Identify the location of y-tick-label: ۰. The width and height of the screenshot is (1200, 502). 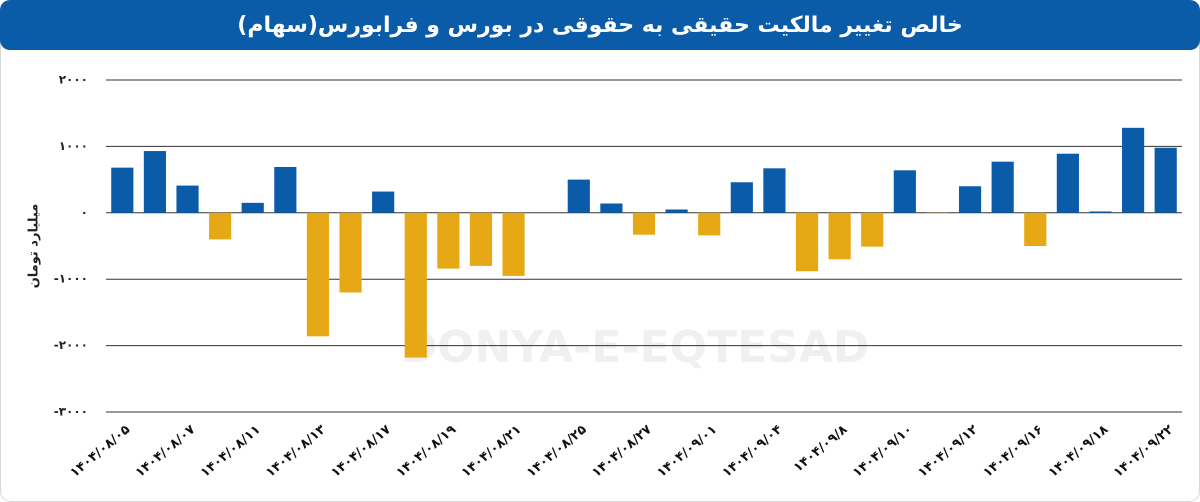
(84, 212).